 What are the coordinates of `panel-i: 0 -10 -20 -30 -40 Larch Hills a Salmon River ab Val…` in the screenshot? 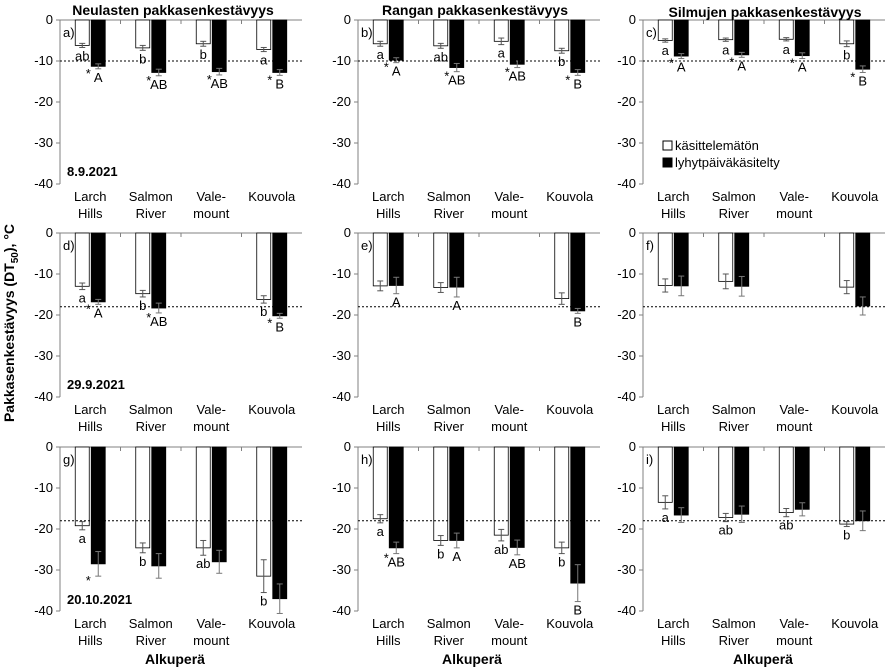 It's located at (751, 543).